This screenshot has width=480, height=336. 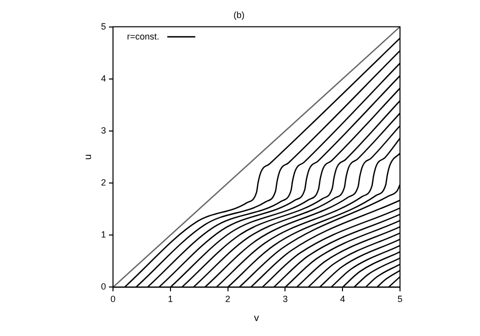 What do you see at coordinates (400, 299) in the screenshot?
I see `x-tick-label: 5` at bounding box center [400, 299].